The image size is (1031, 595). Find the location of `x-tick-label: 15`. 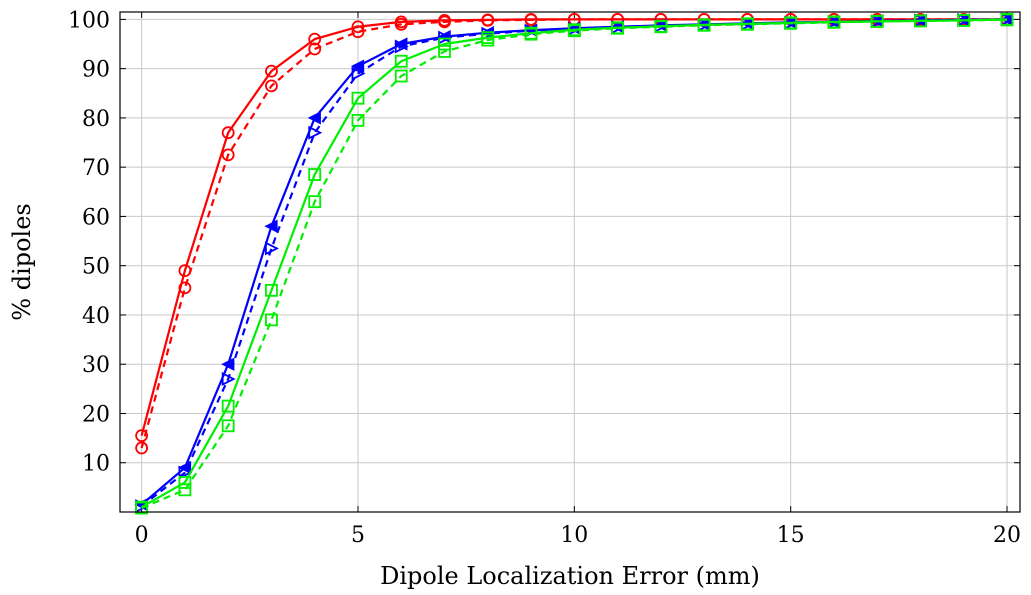

x-tick-label: 15 is located at coordinates (791, 535).